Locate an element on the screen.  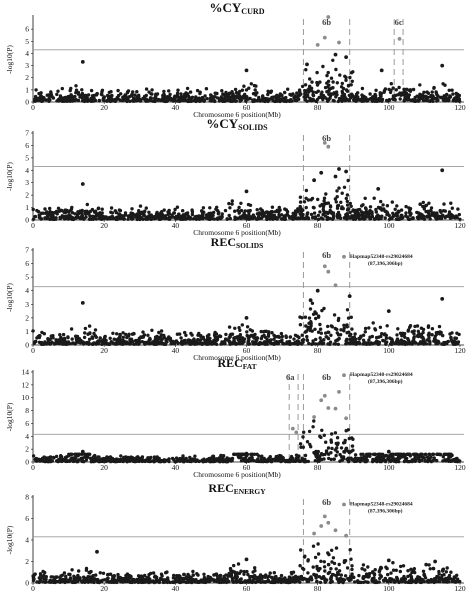
y-axis-label: -log10(P) is located at coordinates (9, 59).